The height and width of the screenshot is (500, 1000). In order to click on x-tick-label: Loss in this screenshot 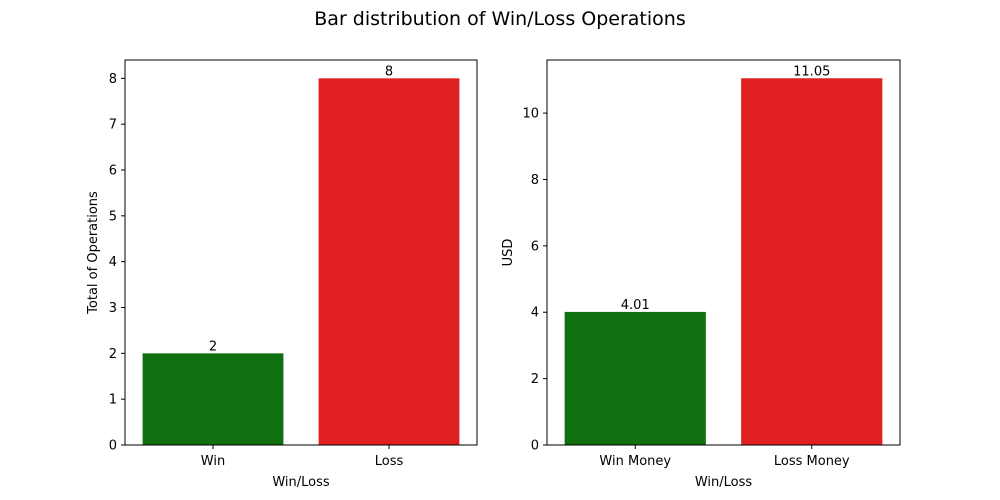, I will do `click(389, 461)`.